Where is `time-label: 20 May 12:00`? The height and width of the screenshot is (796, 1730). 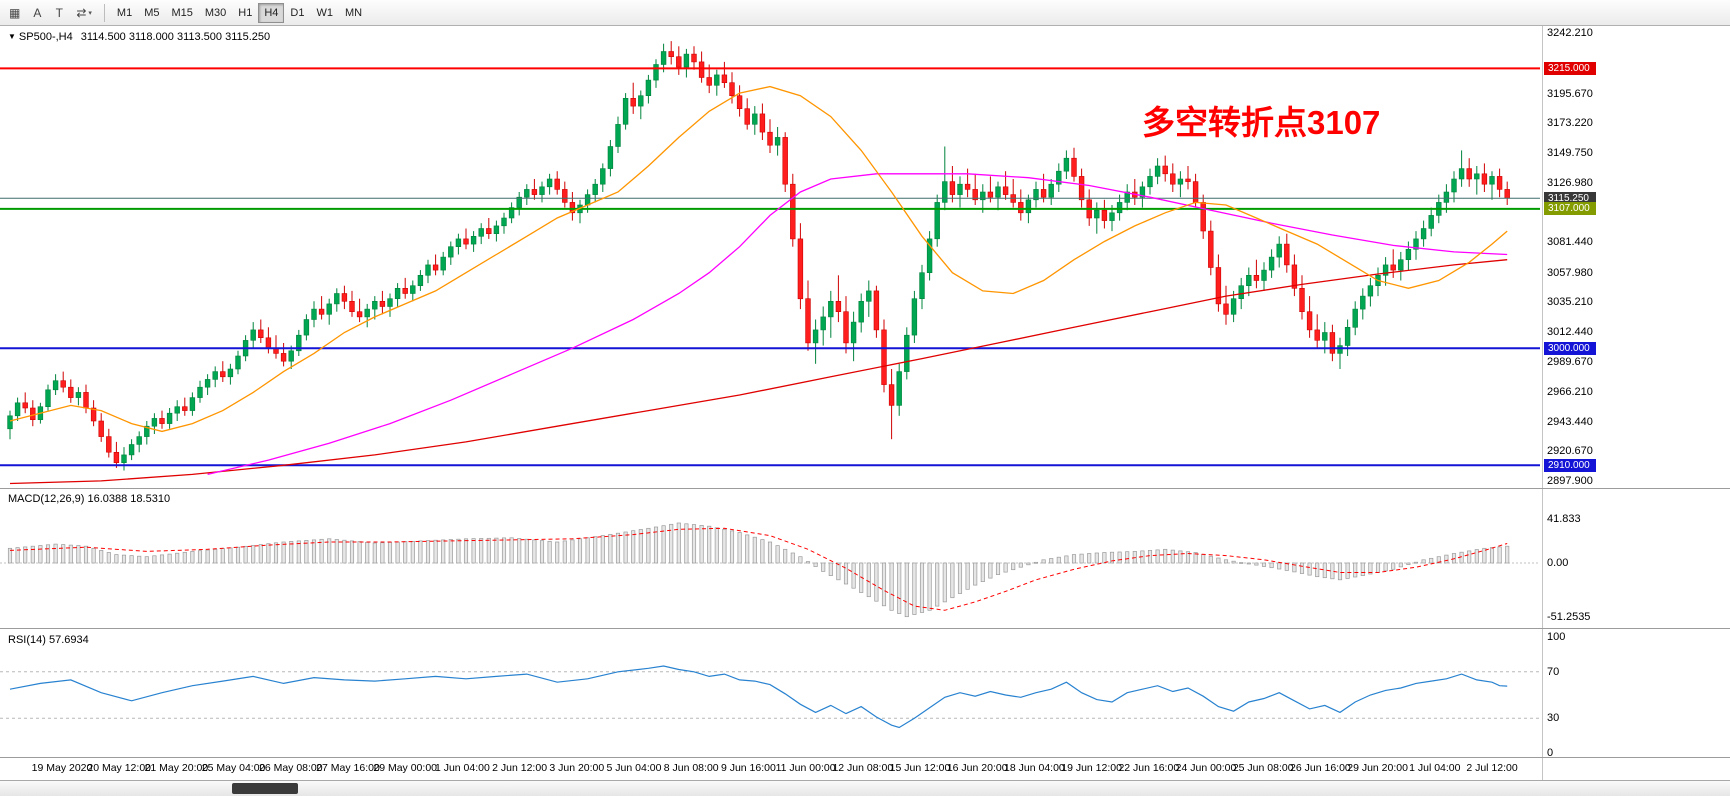 time-label: 20 May 12:00 is located at coordinates (119, 768).